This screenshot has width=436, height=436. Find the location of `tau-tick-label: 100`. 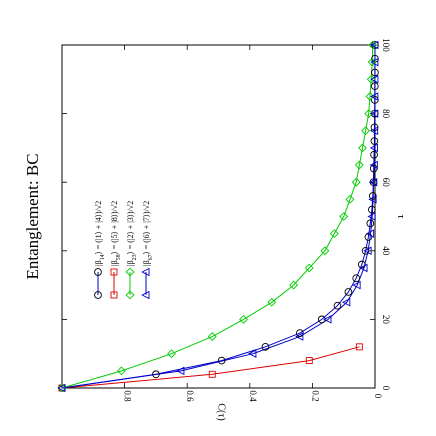

tau-tick-label: 100 is located at coordinates (386, 45).